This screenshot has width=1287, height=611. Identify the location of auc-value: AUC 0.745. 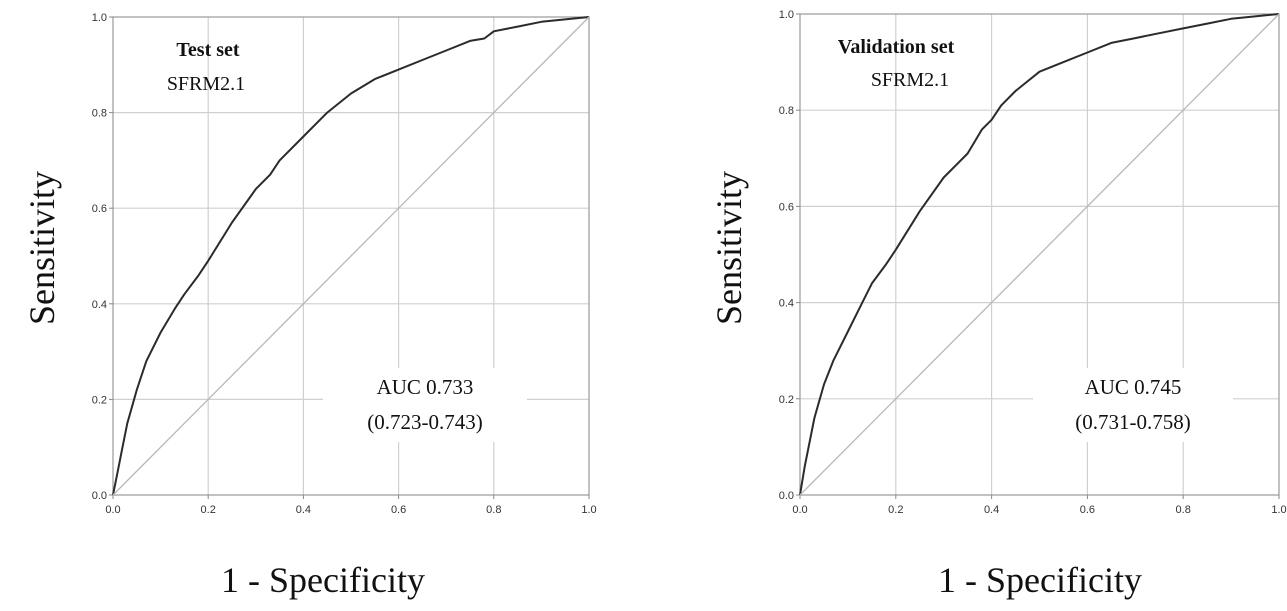
(1133, 387).